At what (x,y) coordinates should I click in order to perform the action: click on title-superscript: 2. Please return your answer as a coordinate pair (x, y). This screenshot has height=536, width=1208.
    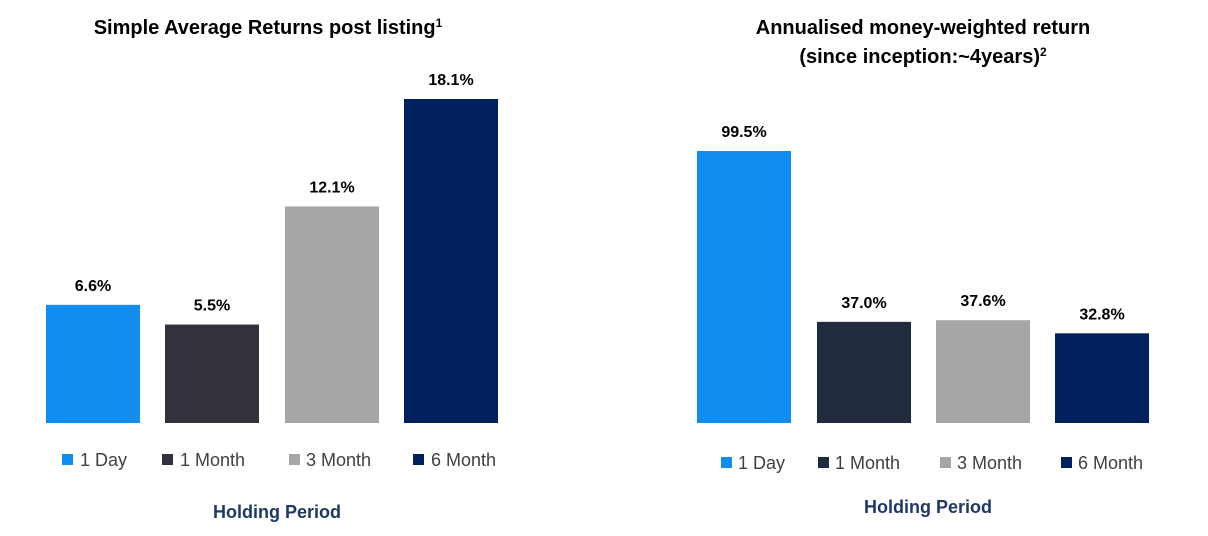
    Looking at the image, I should click on (1043, 52).